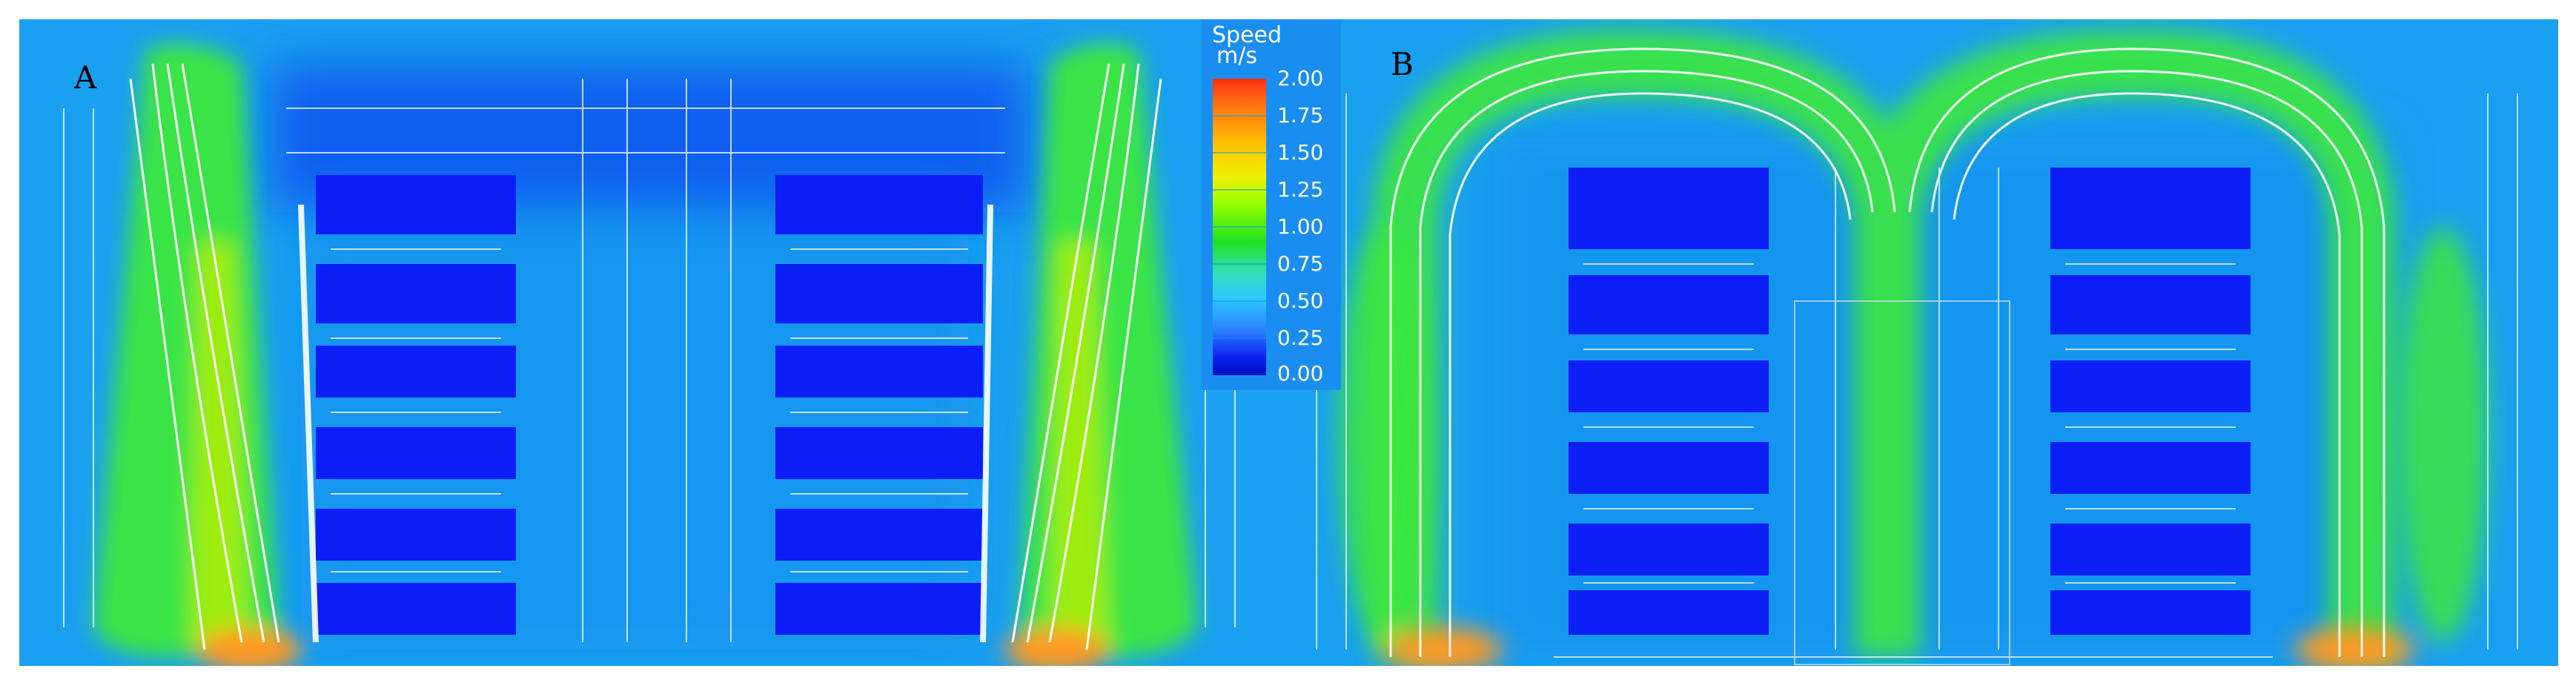  What do you see at coordinates (1236, 56) in the screenshot?
I see `legend-title-unit: m/s` at bounding box center [1236, 56].